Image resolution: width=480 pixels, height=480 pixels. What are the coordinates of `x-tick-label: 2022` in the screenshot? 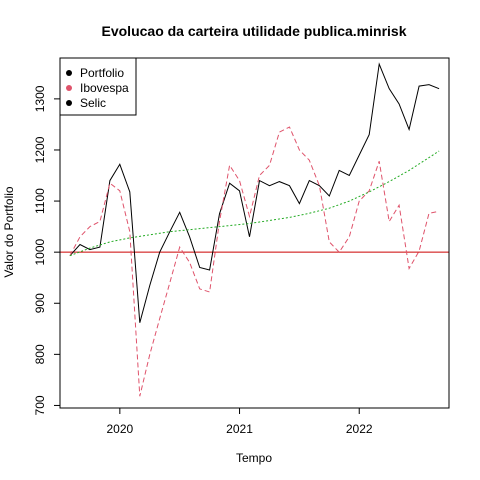 It's located at (359, 429).